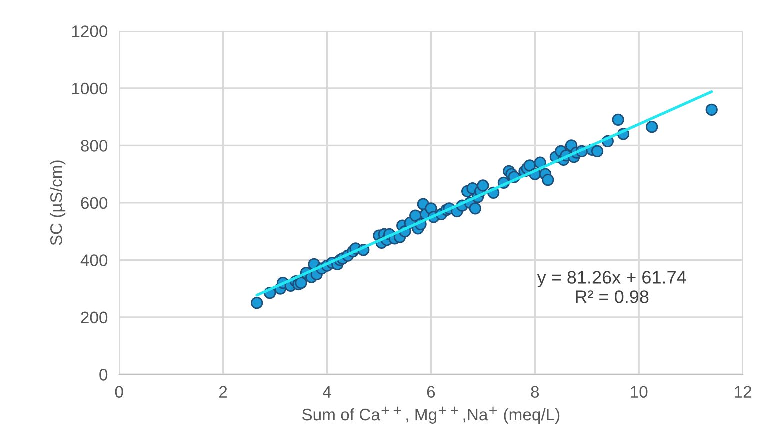 Image resolution: width=770 pixels, height=446 pixels. What do you see at coordinates (639, 392) in the screenshot?
I see `x-tick-label: 10` at bounding box center [639, 392].